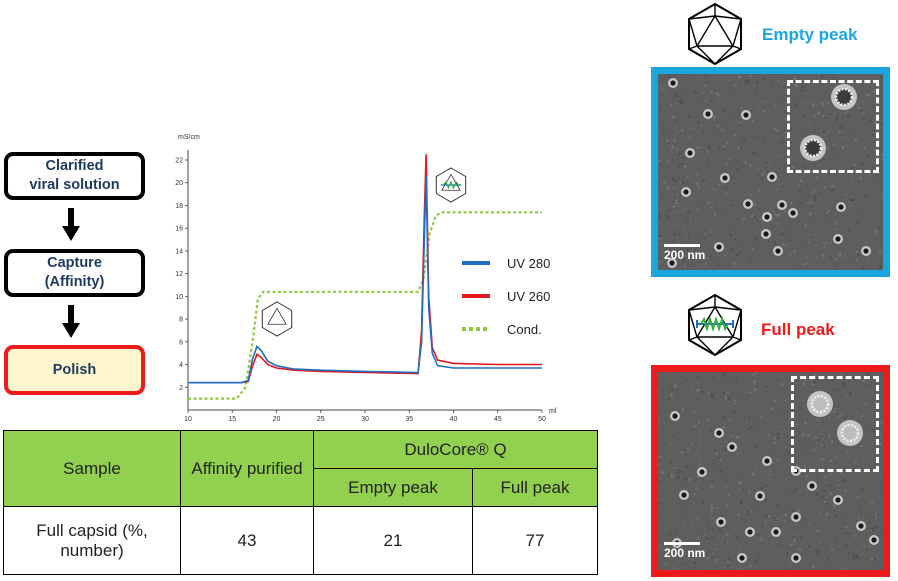 This screenshot has height=581, width=898. Describe the element at coordinates (179, 183) in the screenshot. I see `y-tick-label: 20` at that location.